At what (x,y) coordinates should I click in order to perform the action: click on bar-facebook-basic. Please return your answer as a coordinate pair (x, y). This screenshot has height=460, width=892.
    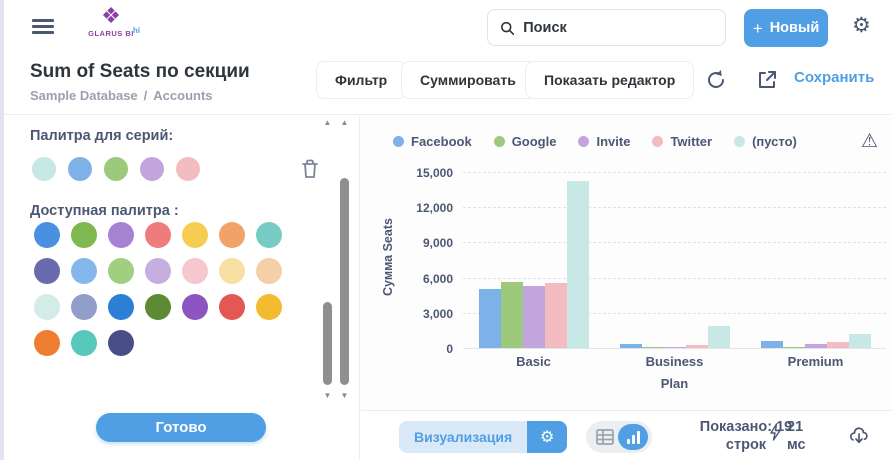
    Looking at the image, I should click on (489, 318).